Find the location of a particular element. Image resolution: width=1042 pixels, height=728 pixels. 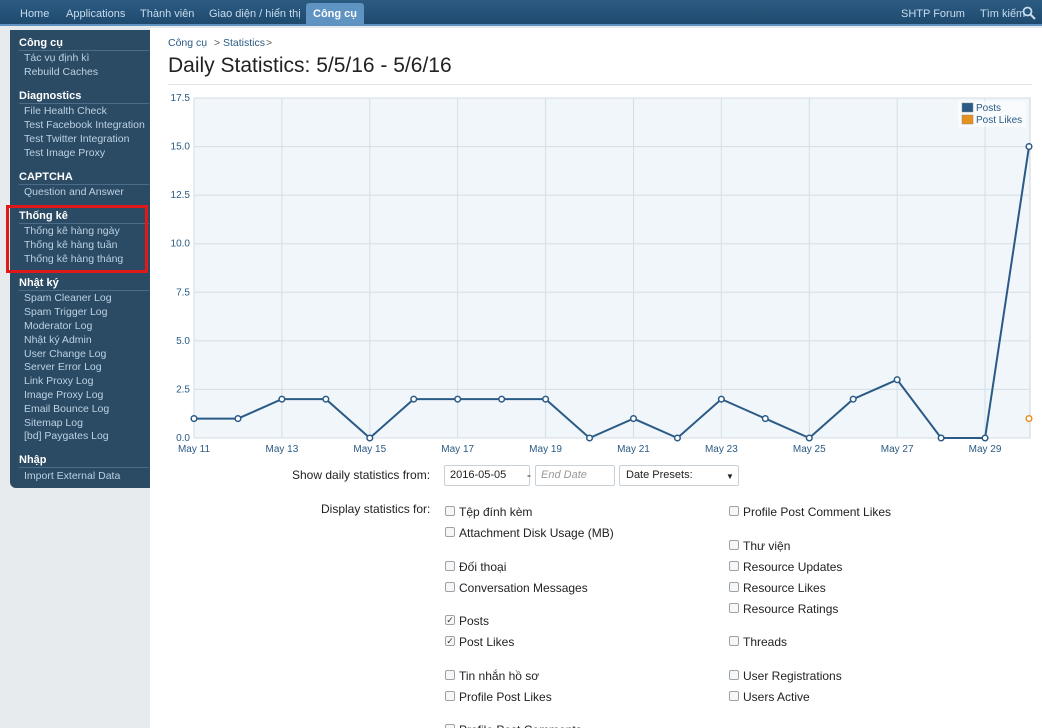

option-label: Resource Likes is located at coordinates (784, 588).